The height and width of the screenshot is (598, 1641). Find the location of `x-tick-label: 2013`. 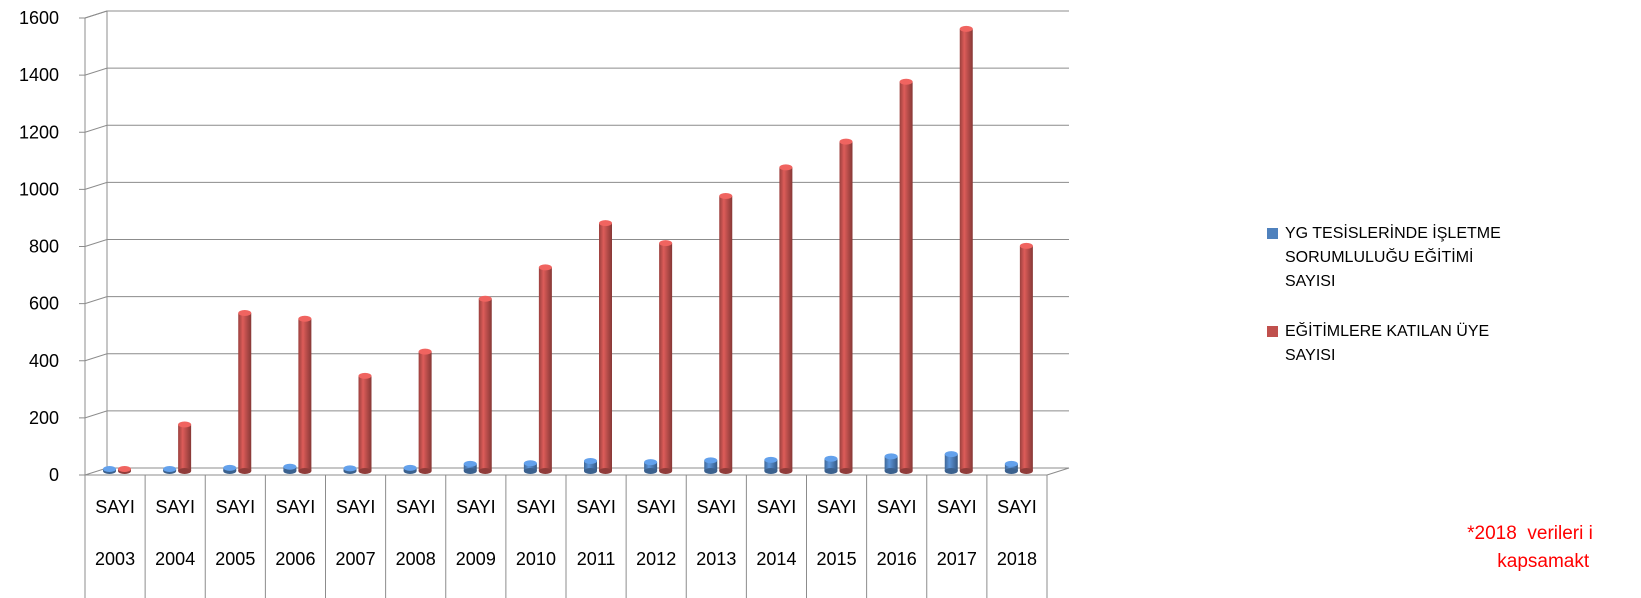

x-tick-label: 2013 is located at coordinates (716, 559).